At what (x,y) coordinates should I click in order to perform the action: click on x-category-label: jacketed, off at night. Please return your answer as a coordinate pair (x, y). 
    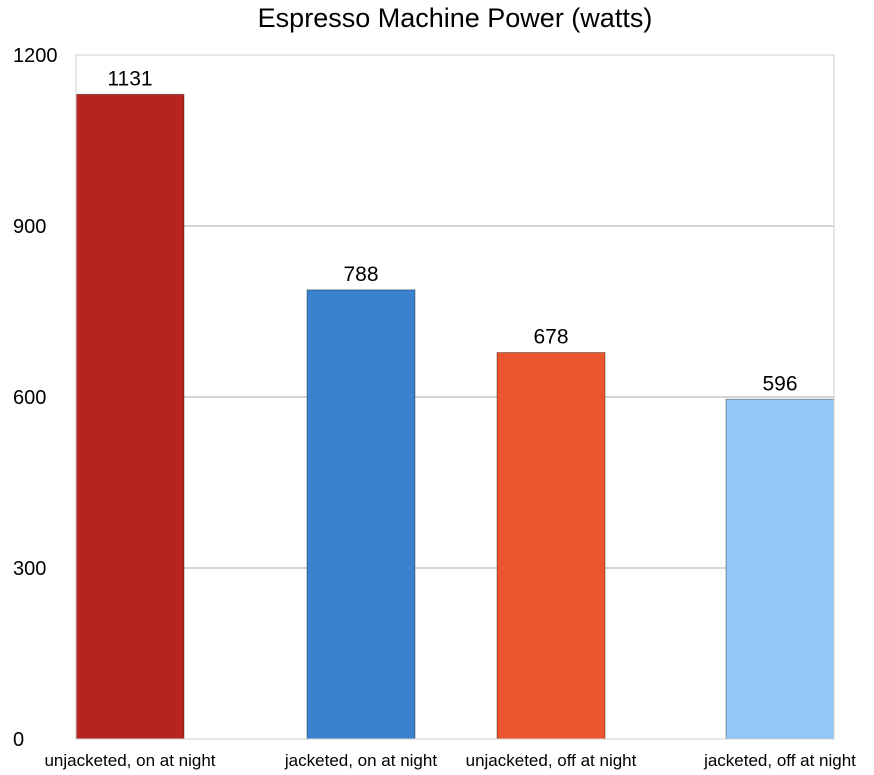
    Looking at the image, I should click on (779, 760).